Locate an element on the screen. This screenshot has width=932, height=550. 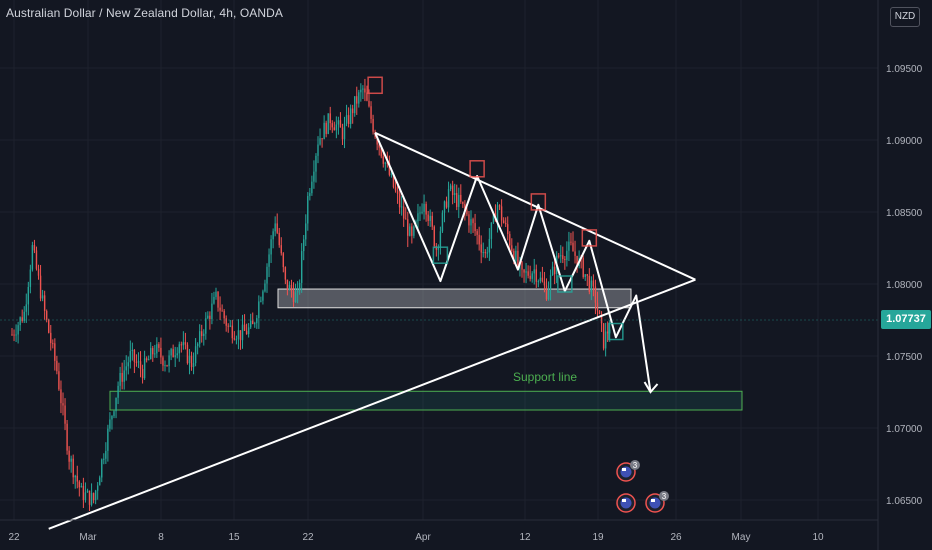
projection-arrowhead is located at coordinates (651, 387).